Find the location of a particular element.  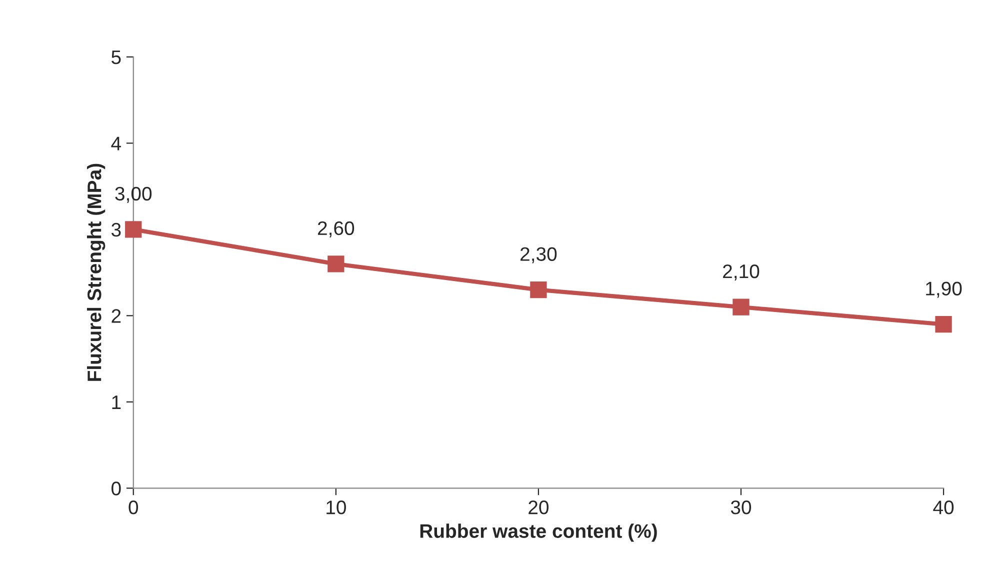

data-label: 2,60 is located at coordinates (336, 229).